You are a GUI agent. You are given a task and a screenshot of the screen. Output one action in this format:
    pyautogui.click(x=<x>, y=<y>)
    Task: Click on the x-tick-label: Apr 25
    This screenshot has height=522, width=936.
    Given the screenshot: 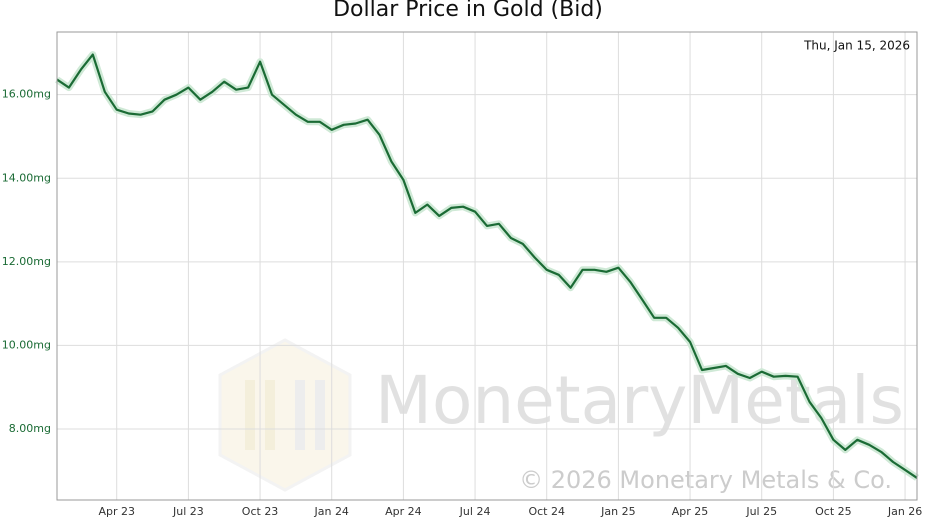 What is the action you would take?
    pyautogui.click(x=690, y=511)
    